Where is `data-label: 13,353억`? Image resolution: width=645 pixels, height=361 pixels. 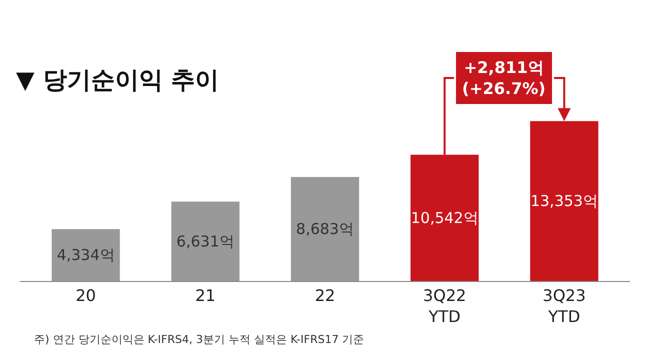 data-label: 13,353억 is located at coordinates (564, 201).